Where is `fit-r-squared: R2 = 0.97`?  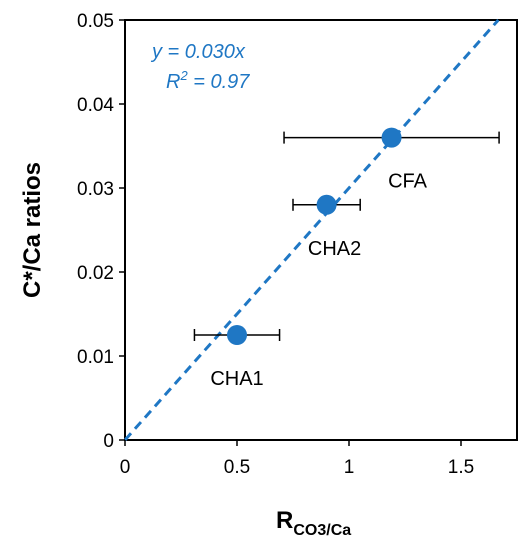
fit-r-squared: R2 = 0.97 is located at coordinates (208, 80).